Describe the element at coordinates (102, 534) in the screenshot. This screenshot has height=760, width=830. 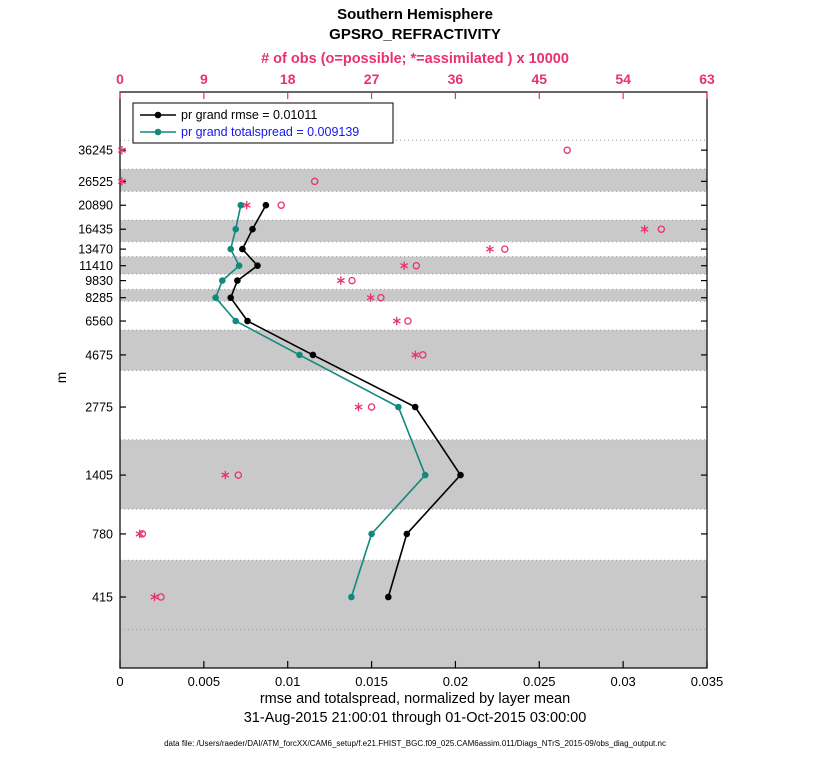
I see `y-tick-label: 780` at that location.